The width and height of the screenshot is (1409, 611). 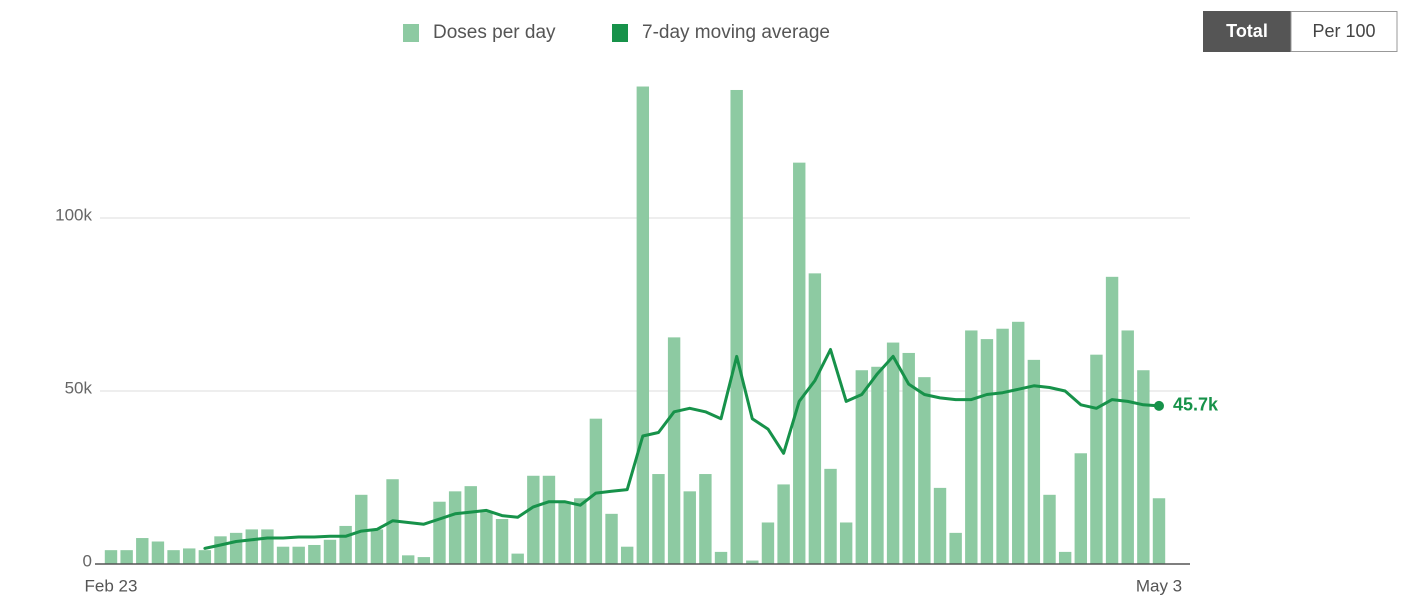 I want to click on end-dot, so click(x=1159, y=405).